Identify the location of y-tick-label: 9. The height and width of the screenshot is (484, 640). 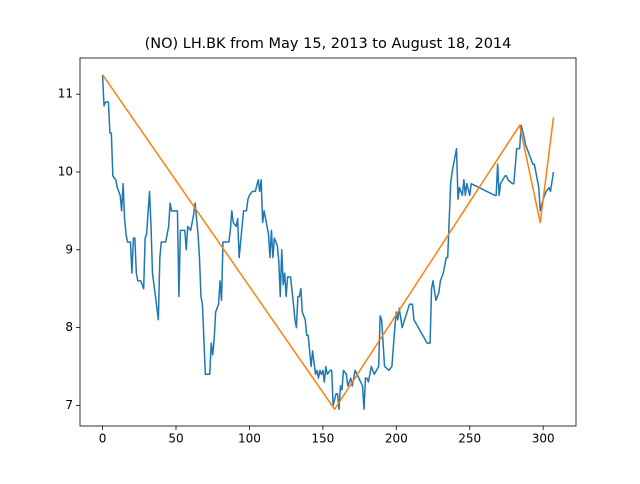
(69, 249).